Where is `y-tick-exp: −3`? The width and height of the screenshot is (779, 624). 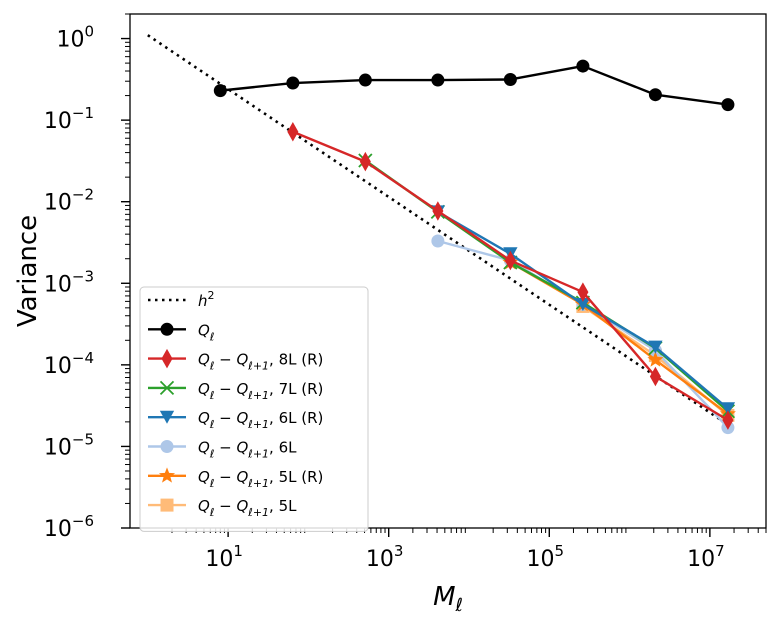 y-tick-exp: −3 is located at coordinates (83, 276).